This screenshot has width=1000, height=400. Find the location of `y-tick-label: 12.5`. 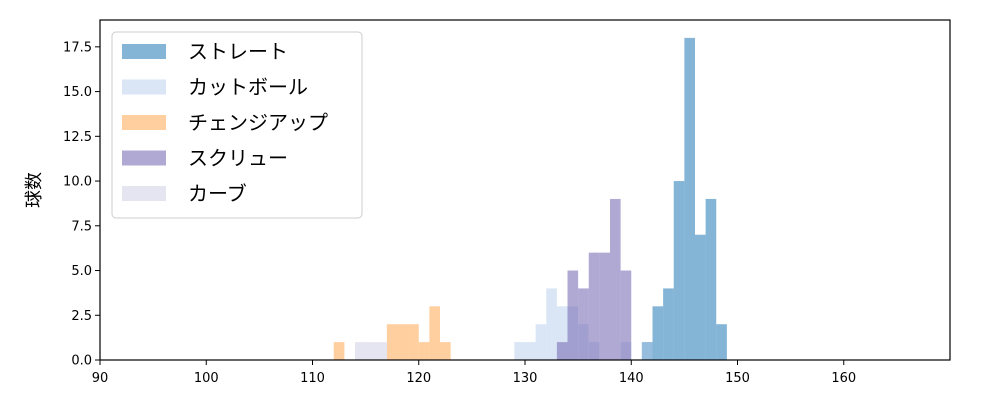

y-tick-label: 12.5 is located at coordinates (77, 137).